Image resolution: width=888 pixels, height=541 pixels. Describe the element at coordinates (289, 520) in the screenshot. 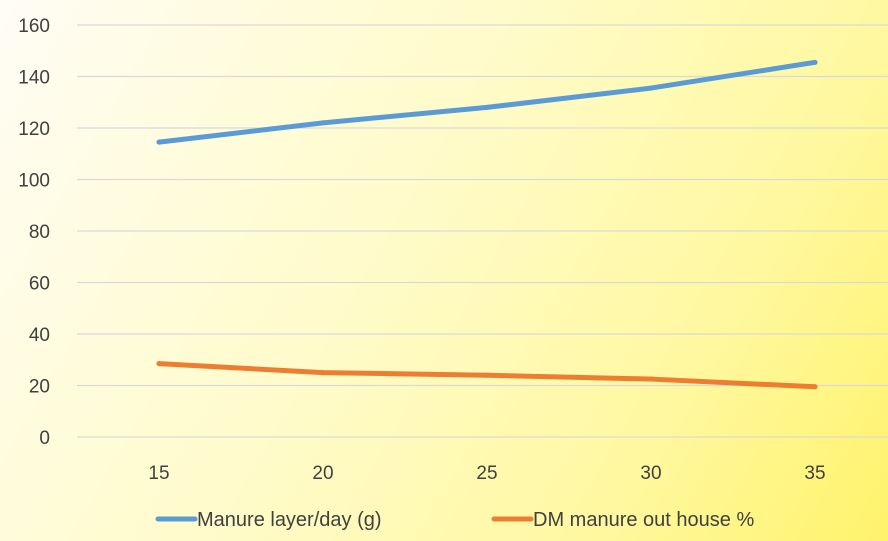

I see `legend-label: Manure layer/day (g)` at that location.